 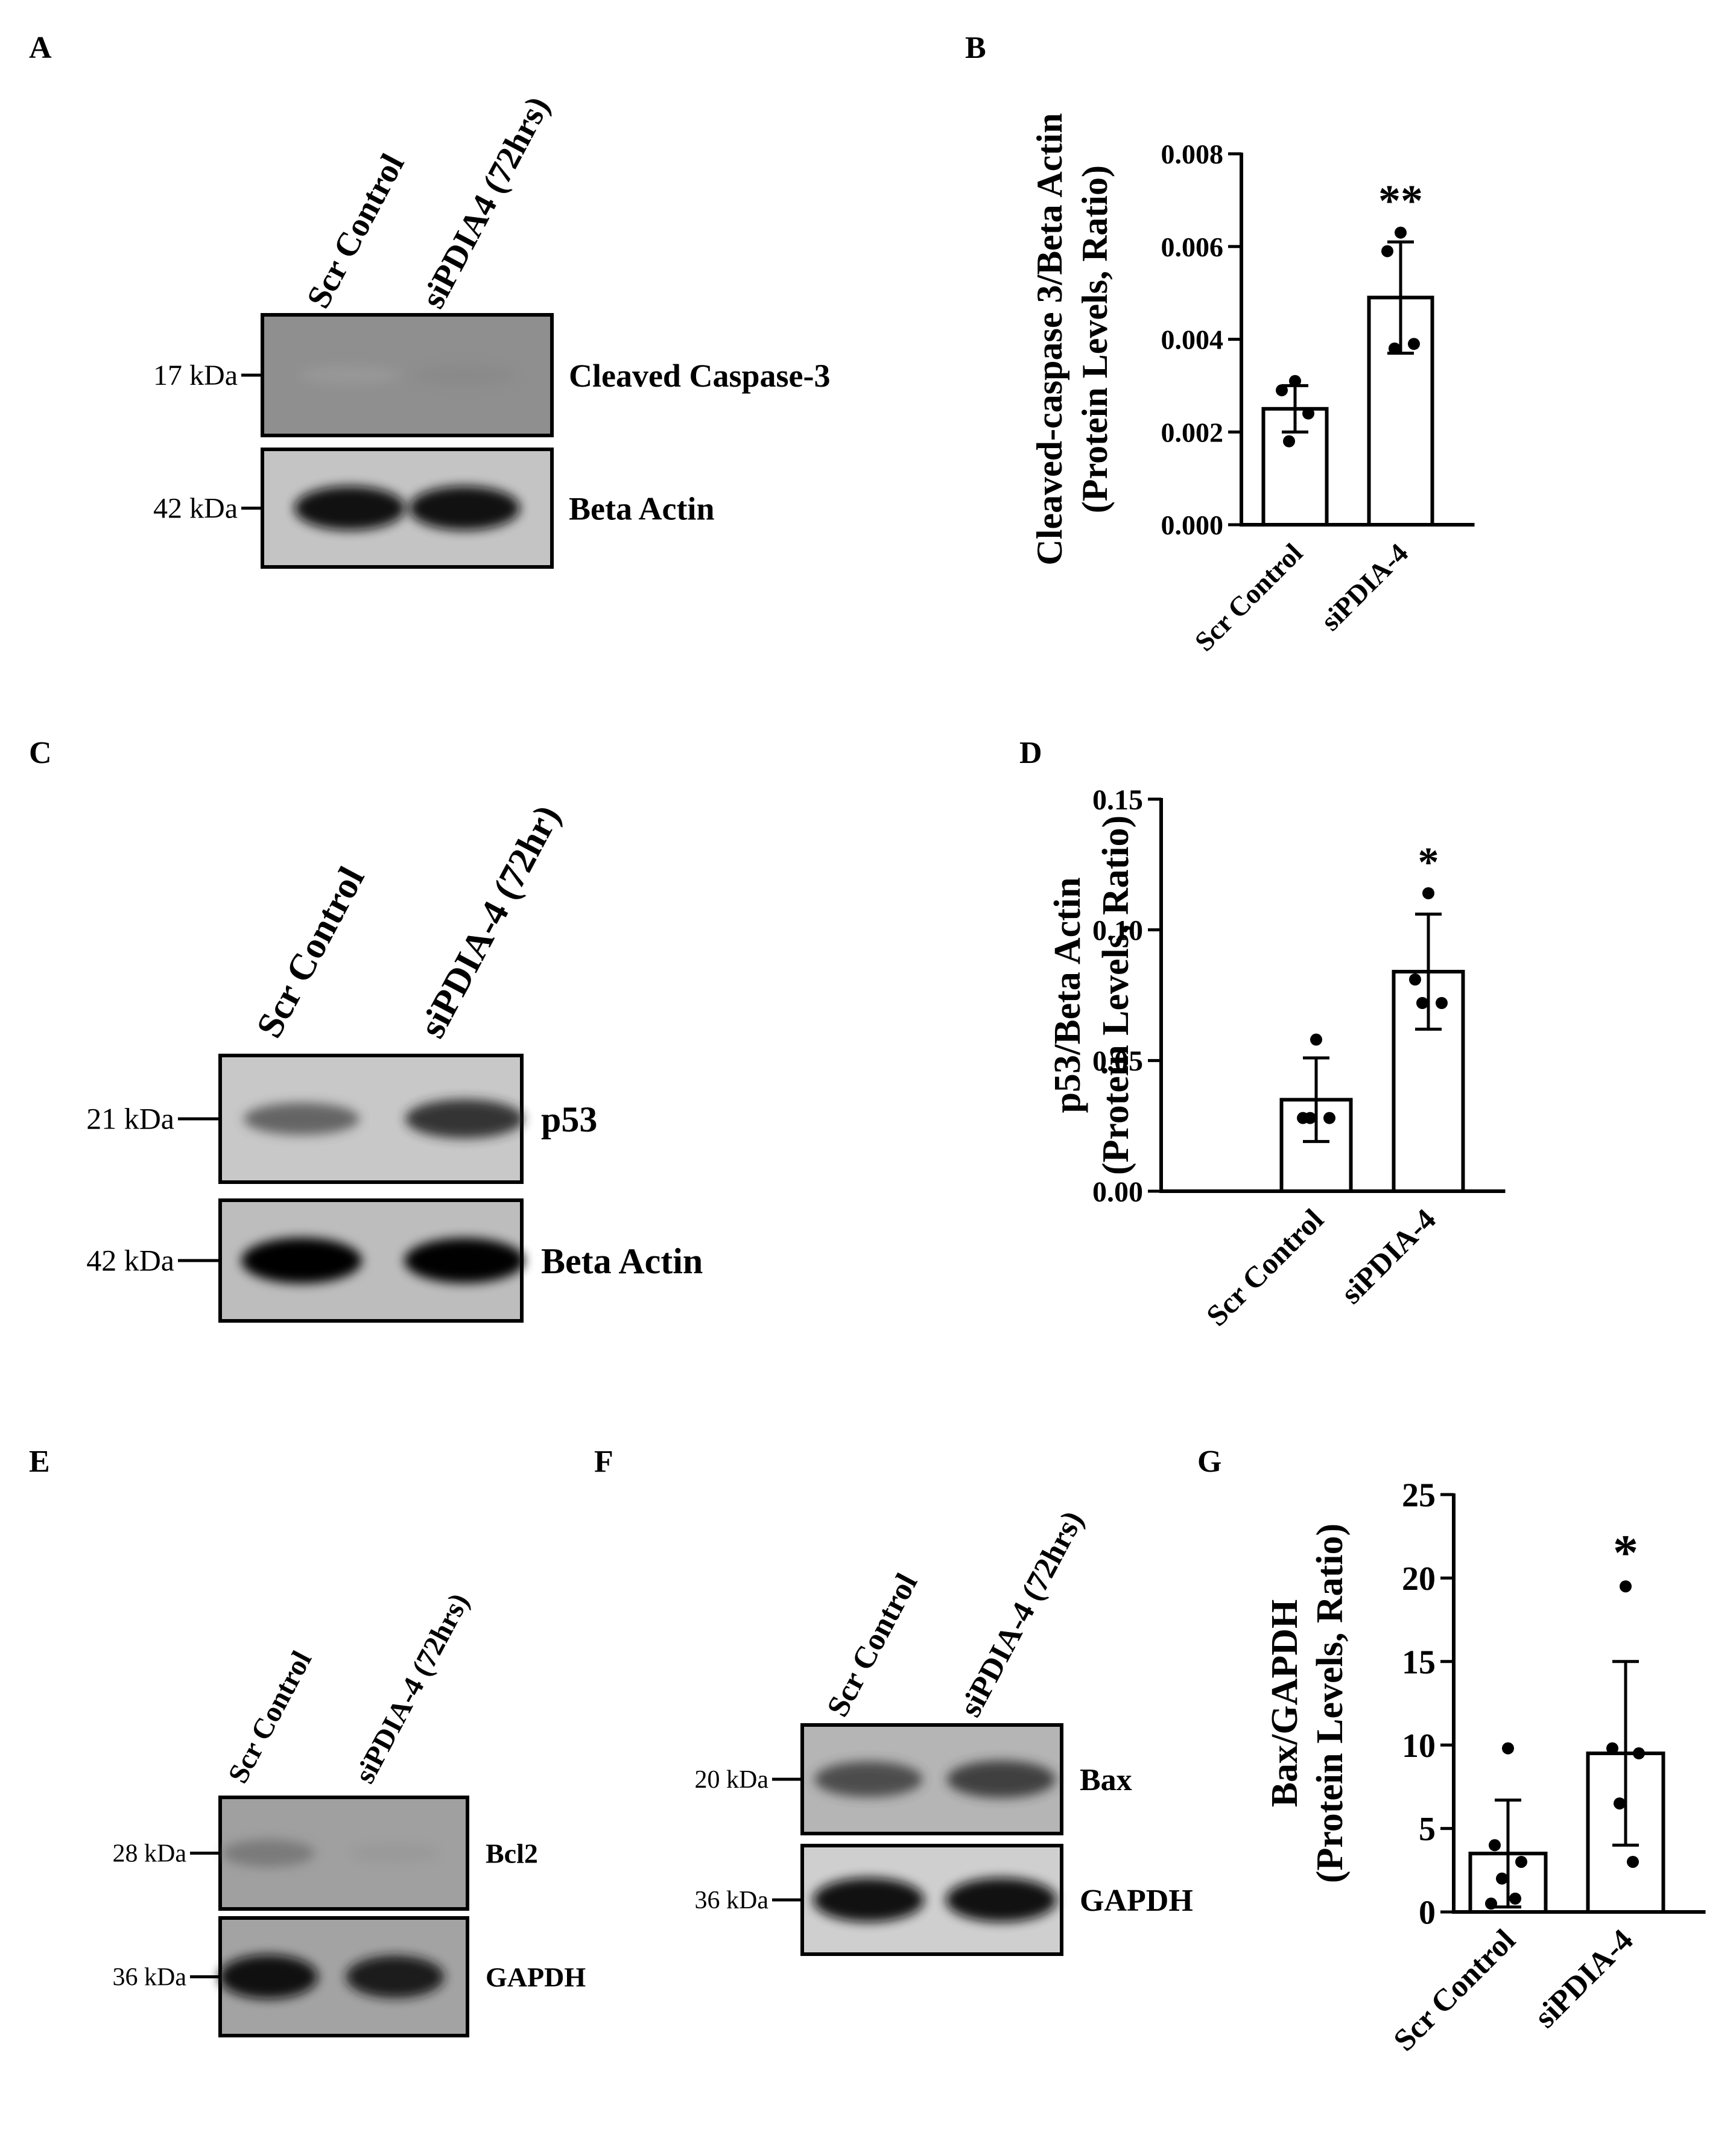 I want to click on y-tick-label: 0.002, so click(x=1192, y=432).